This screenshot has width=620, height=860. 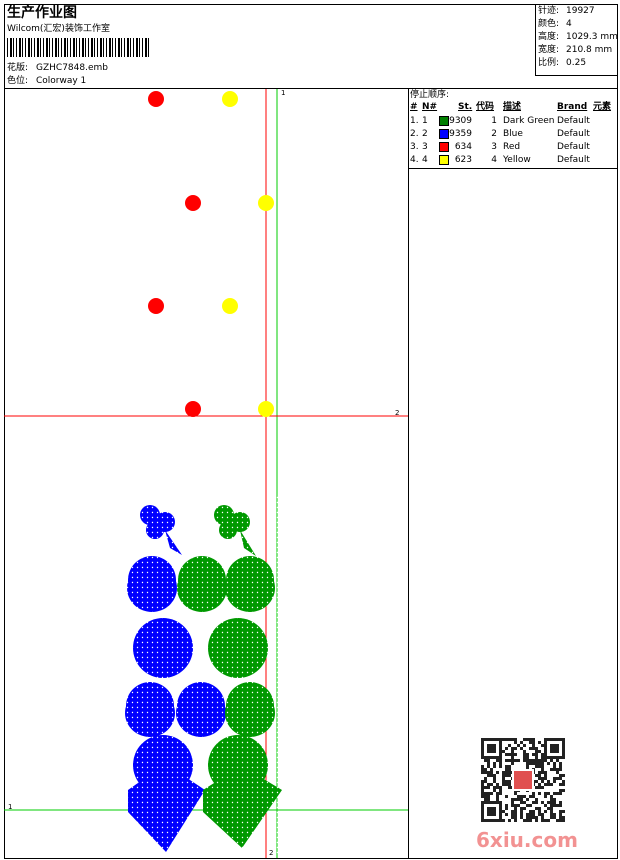 I want to click on cell: 634, so click(x=463, y=147).